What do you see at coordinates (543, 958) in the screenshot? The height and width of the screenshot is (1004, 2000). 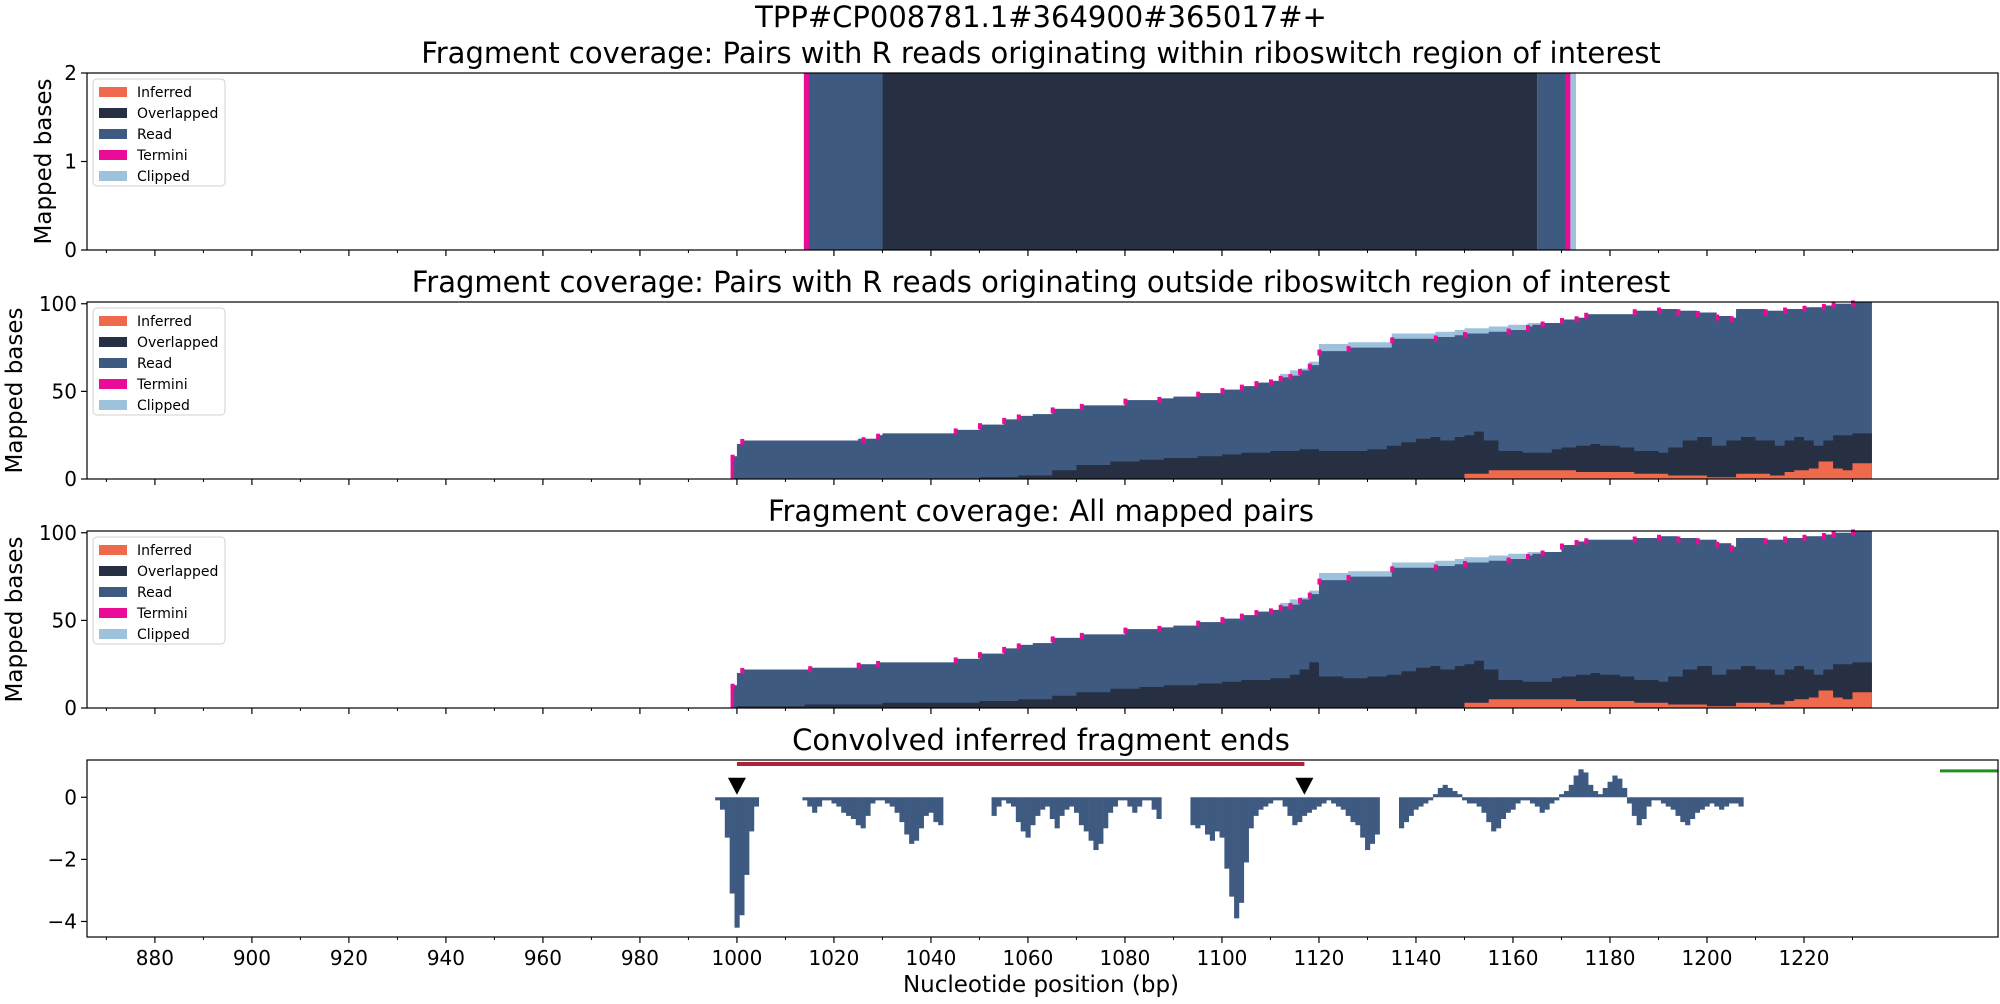 I see `x-tick-label: 960` at bounding box center [543, 958].